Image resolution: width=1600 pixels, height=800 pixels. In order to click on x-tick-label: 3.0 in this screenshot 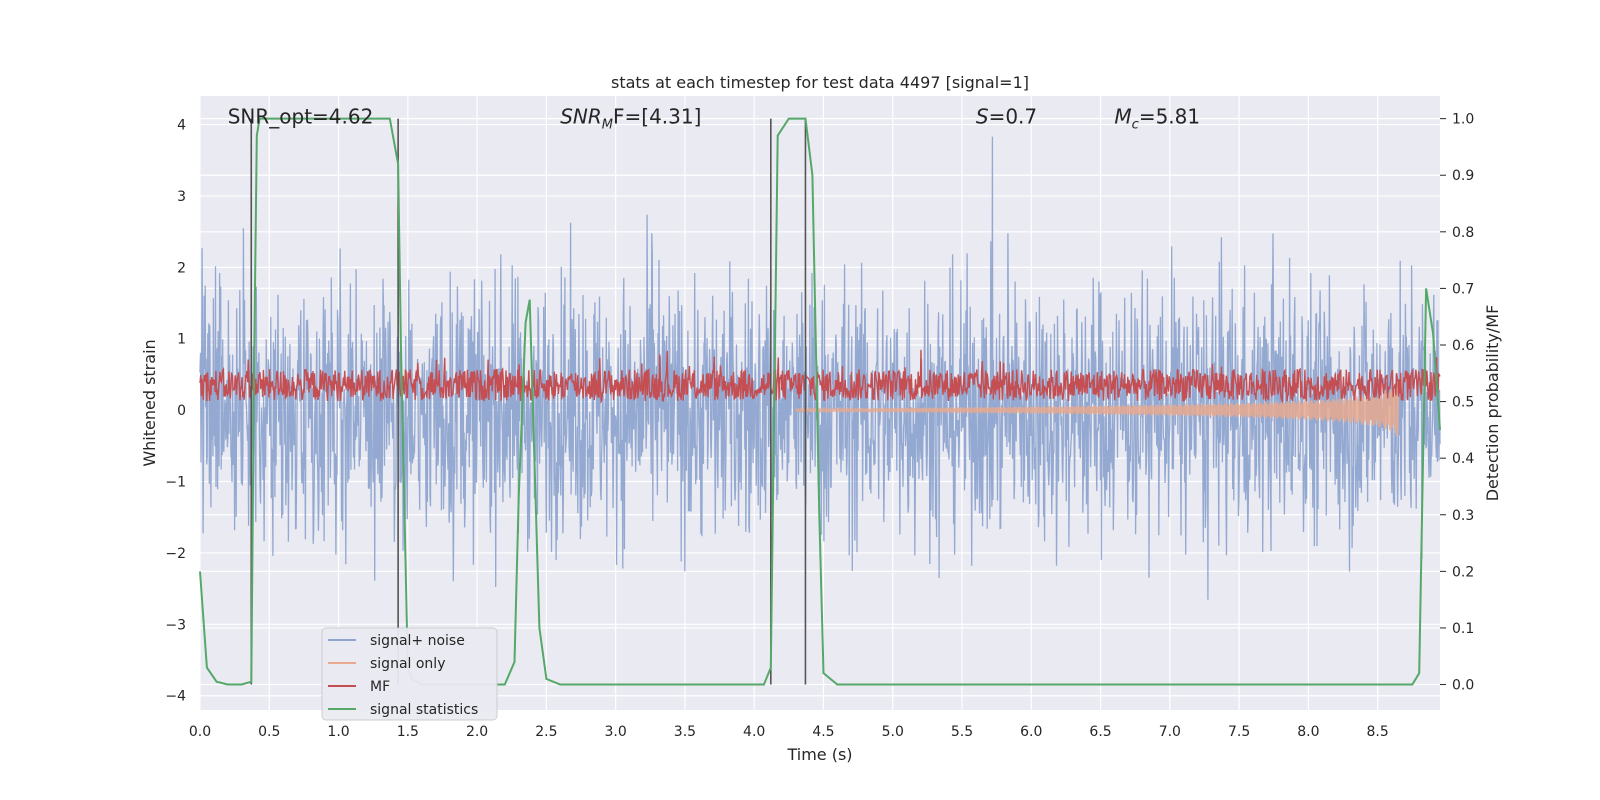, I will do `click(616, 732)`.